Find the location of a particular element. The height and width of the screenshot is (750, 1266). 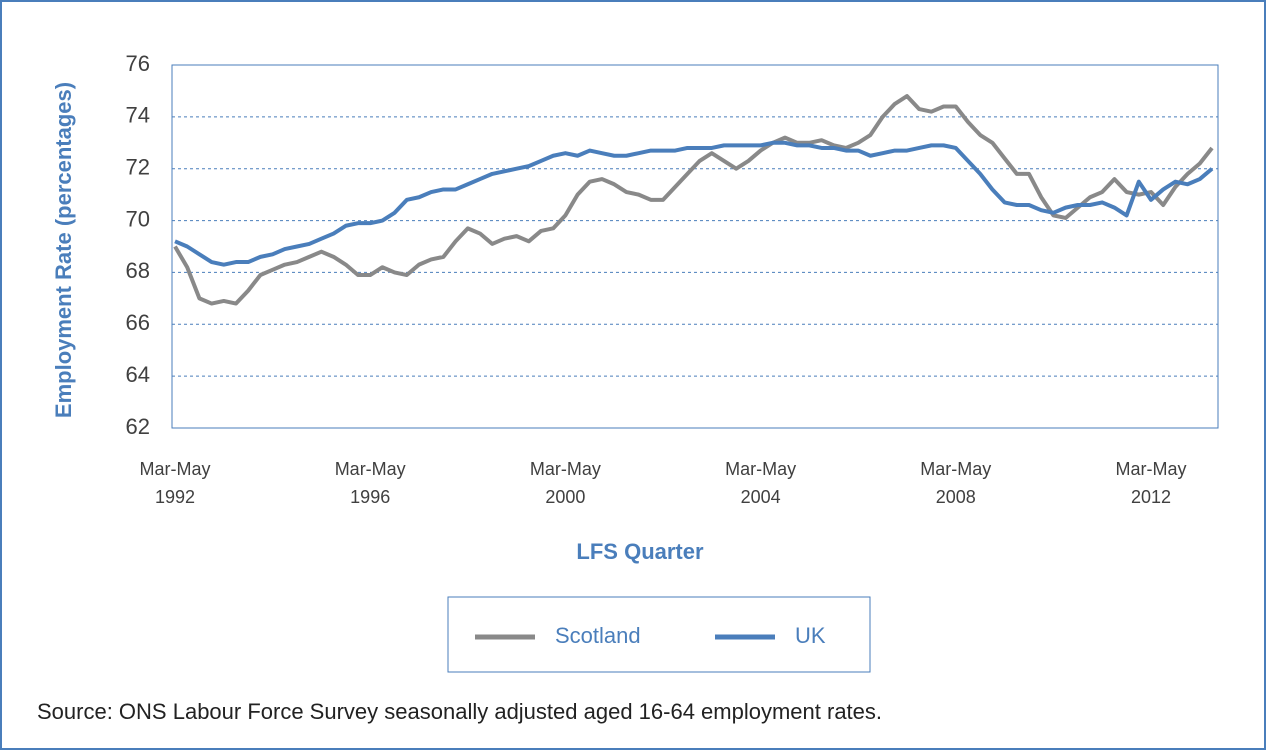

x-tick-label: Mar-May 1992 is located at coordinates (175, 483).